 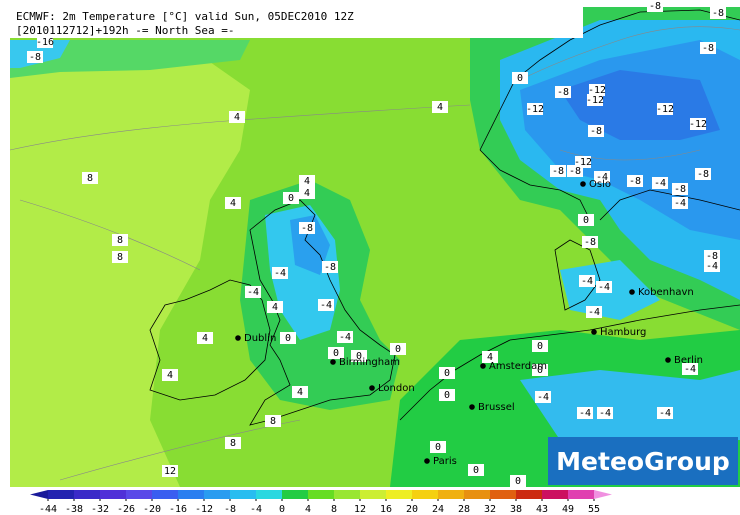 What do you see at coordinates (516, 509) in the screenshot?
I see `scale-tick-label: 38` at bounding box center [516, 509].